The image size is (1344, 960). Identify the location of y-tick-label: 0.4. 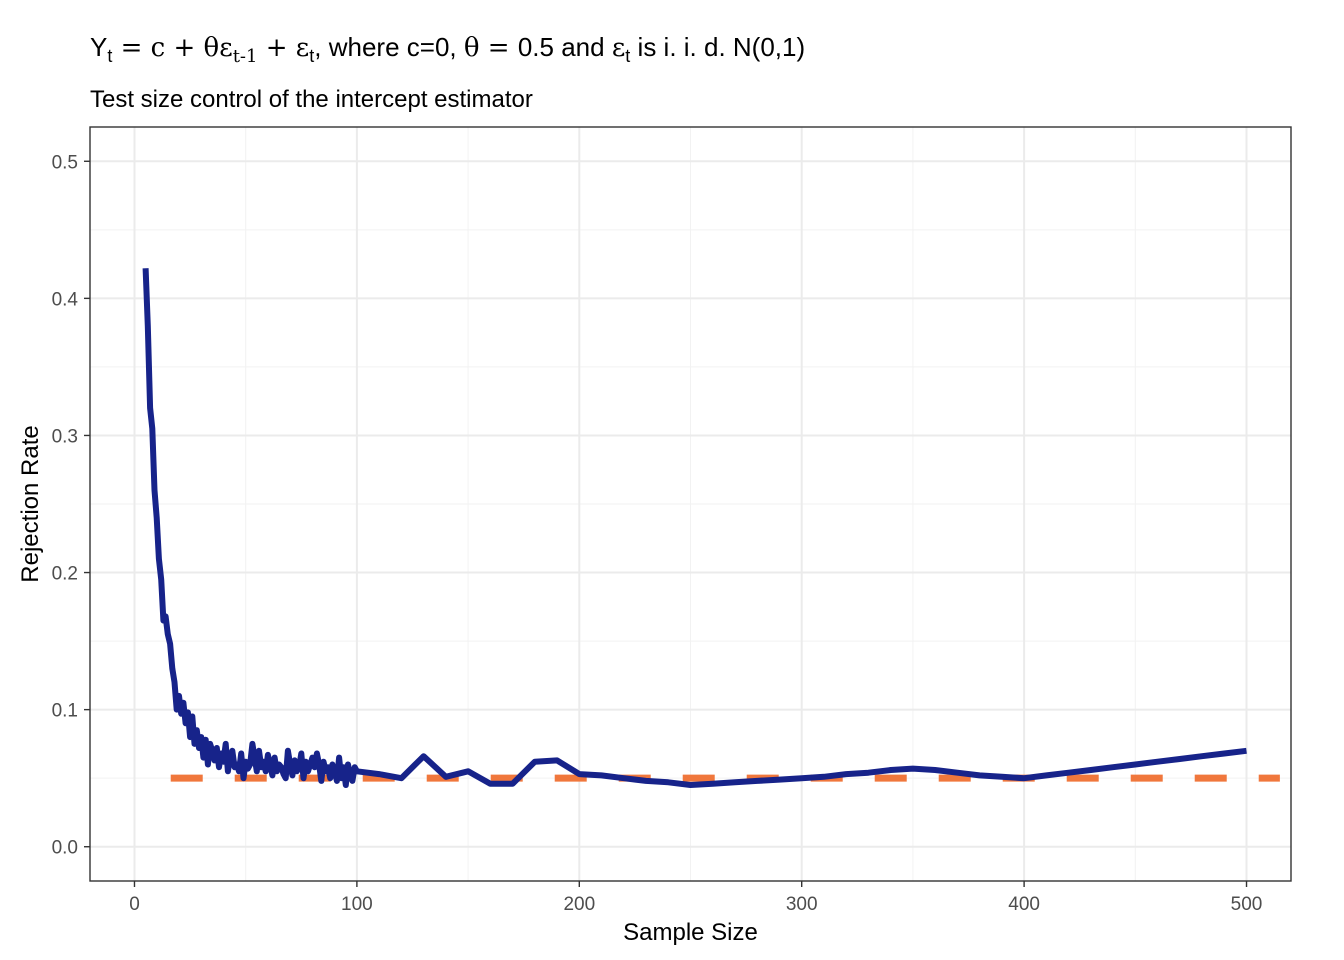
(65, 299).